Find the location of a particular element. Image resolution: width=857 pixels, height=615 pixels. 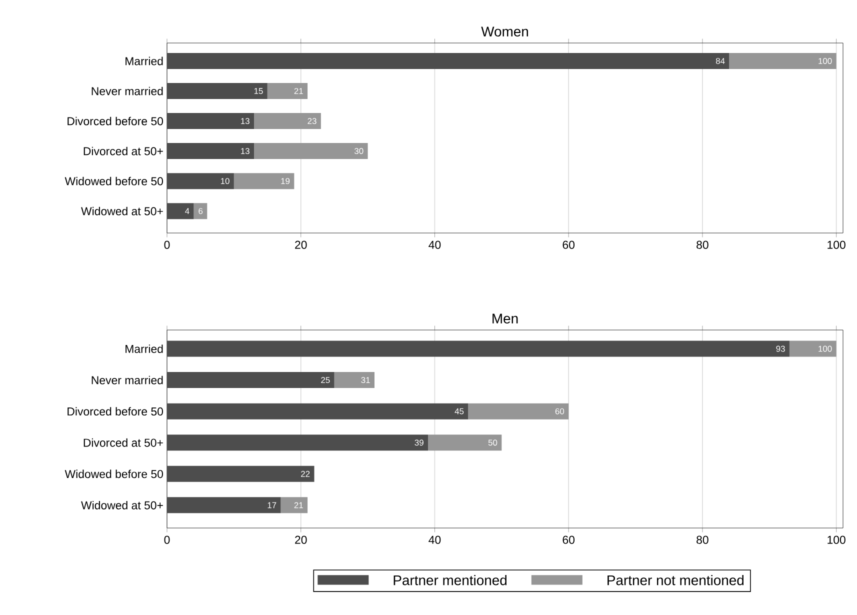

annotation: 30 is located at coordinates (359, 151).